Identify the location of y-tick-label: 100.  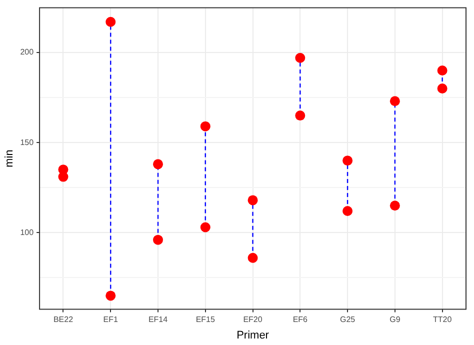
(27, 232).